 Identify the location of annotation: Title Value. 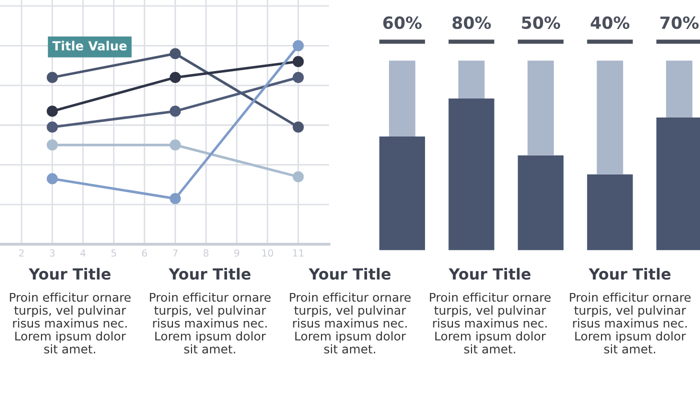
(89, 45).